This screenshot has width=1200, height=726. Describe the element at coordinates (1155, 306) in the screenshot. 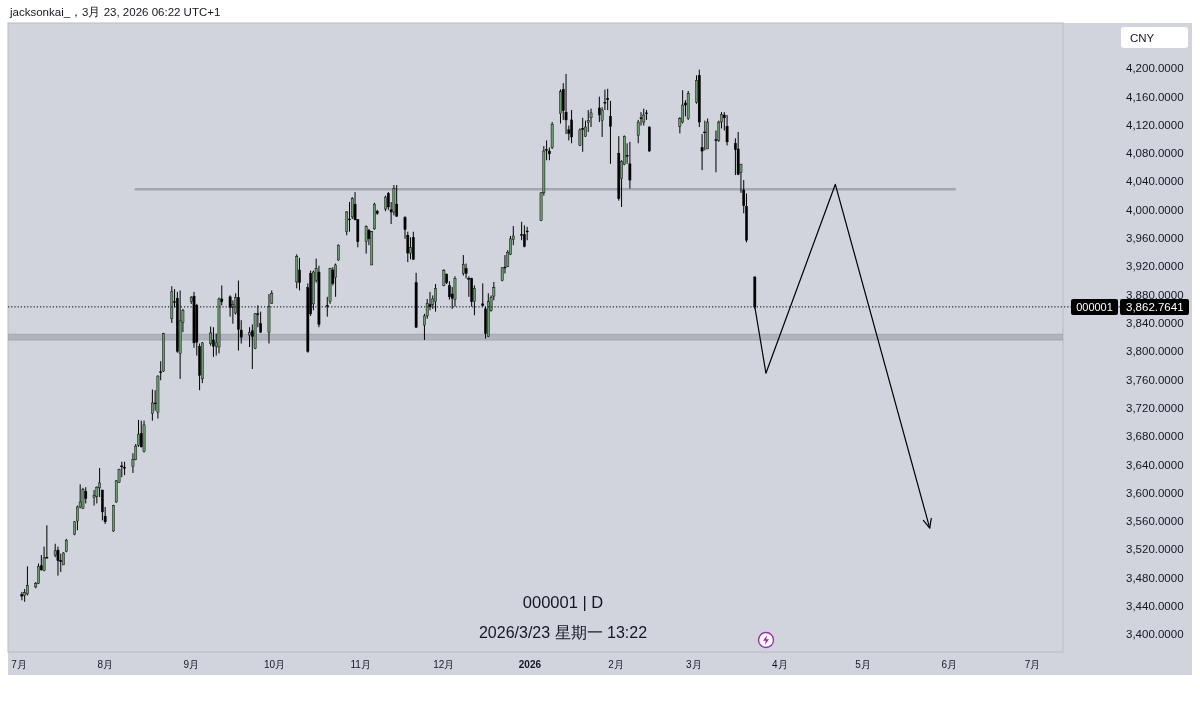

I see `ref-line-label: 3,862.7641` at that location.